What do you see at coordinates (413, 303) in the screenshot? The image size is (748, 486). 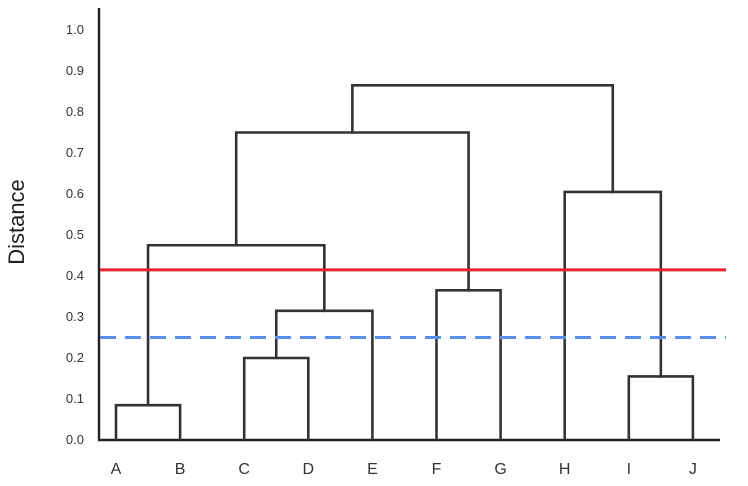 I see `cut-lines` at bounding box center [413, 303].